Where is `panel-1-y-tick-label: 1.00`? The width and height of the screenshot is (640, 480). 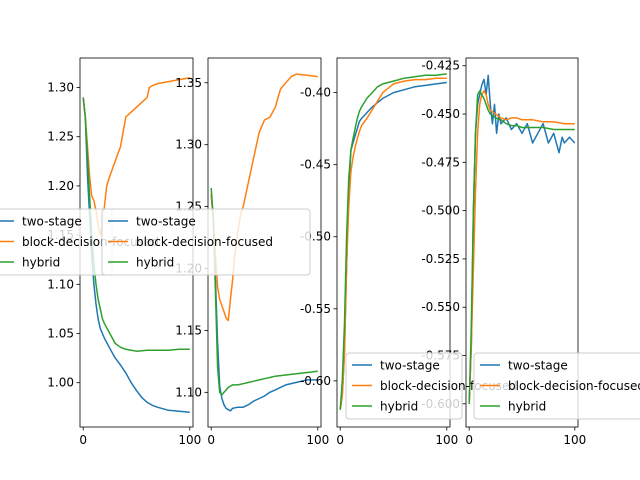
panel-1-y-tick-label: 1.00 is located at coordinates (60, 383).